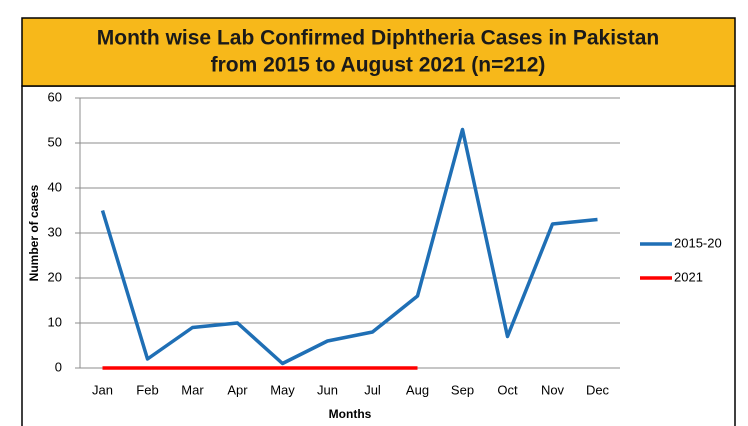 This screenshot has height=426, width=748. I want to click on x-tick-label: Aug, so click(417, 389).